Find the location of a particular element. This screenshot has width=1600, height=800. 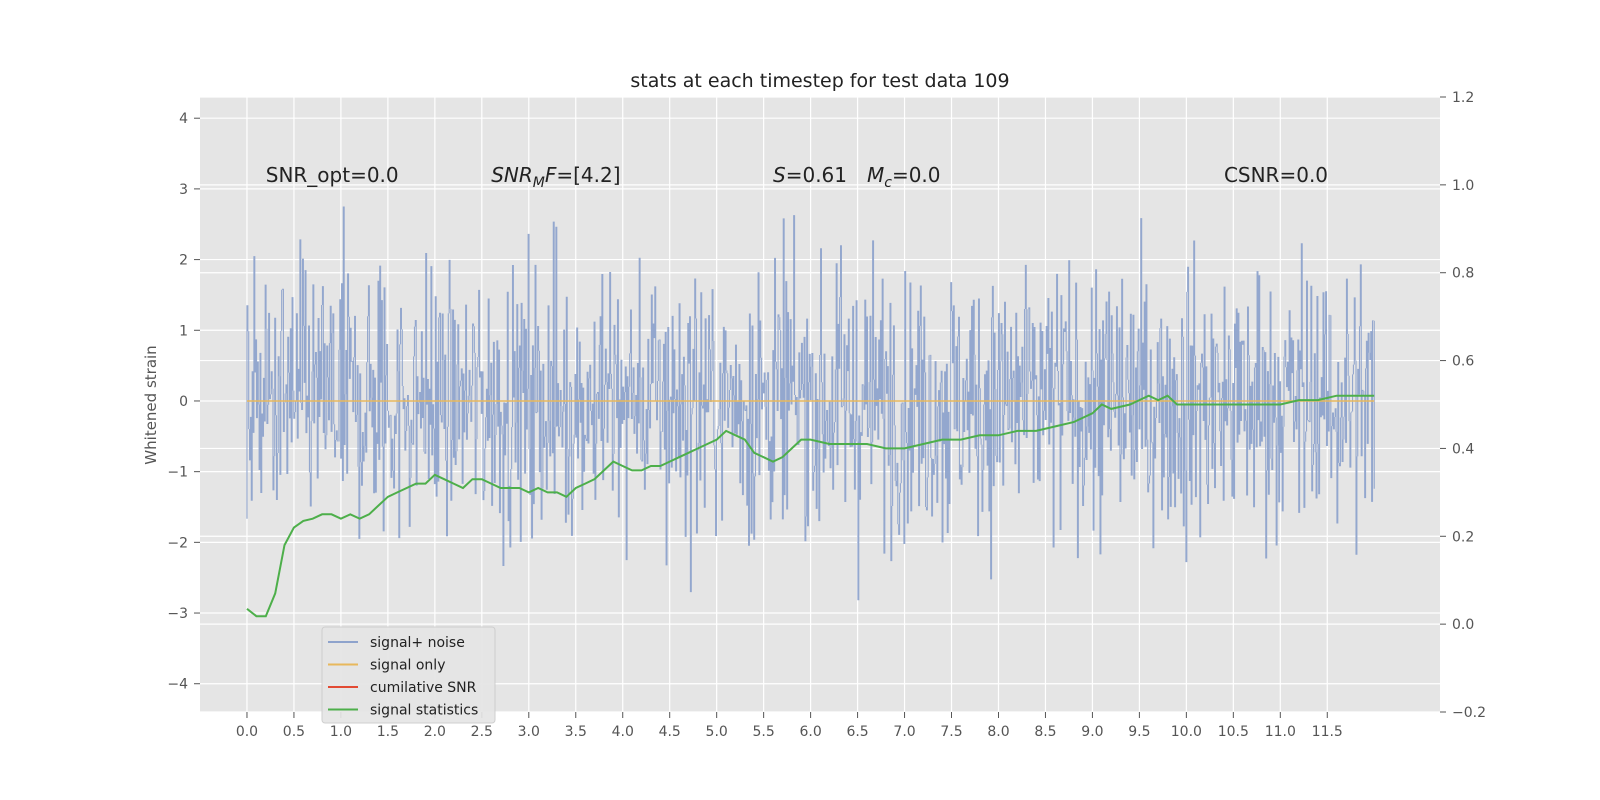

y2-tick-label: 1.2 is located at coordinates (1463, 98).